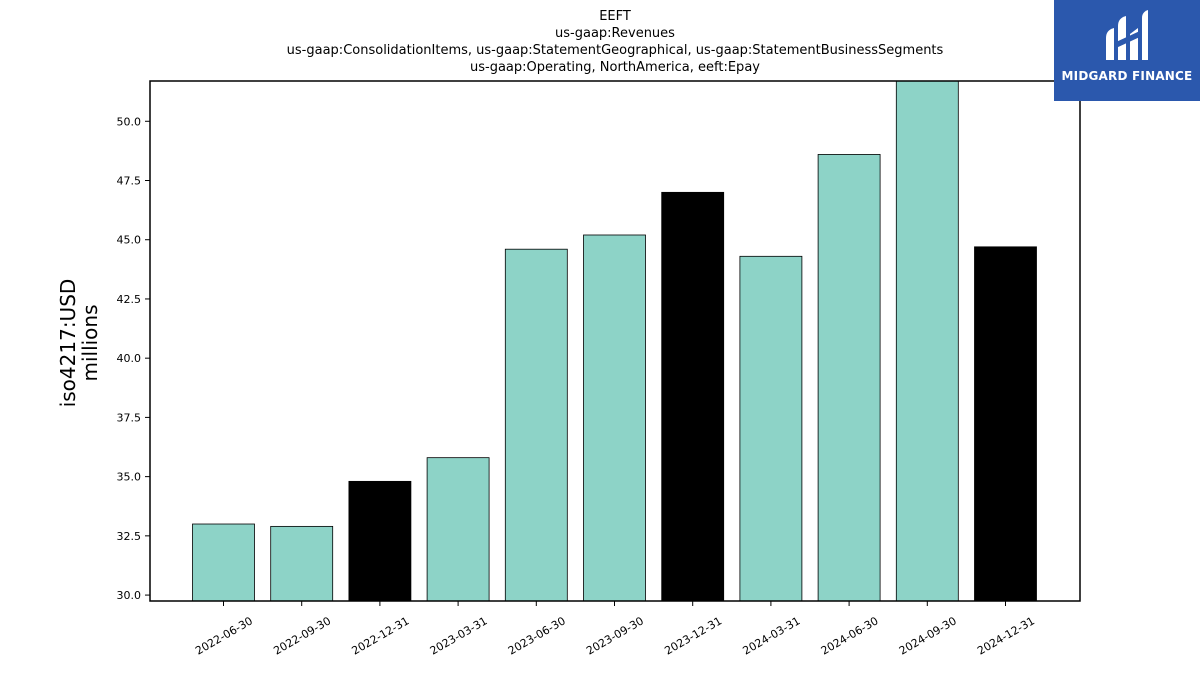  What do you see at coordinates (129, 121) in the screenshot?
I see `y-tick-label: 50.0` at bounding box center [129, 121].